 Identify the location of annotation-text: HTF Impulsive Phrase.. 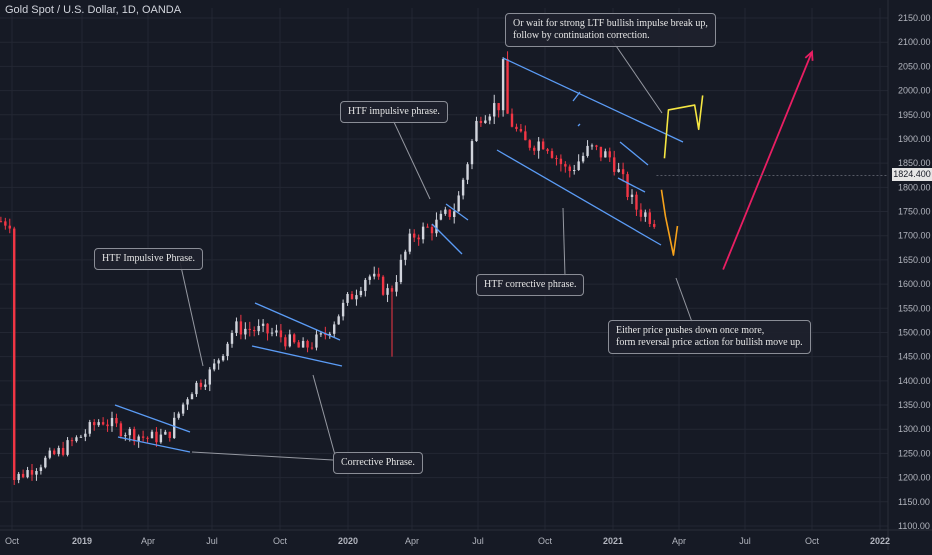
(149, 258).